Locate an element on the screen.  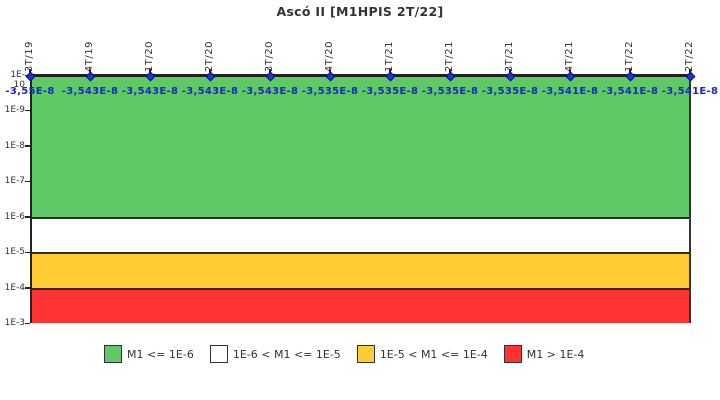
x-tick-label-wrap: 4T/21 is located at coordinates (570, 49).